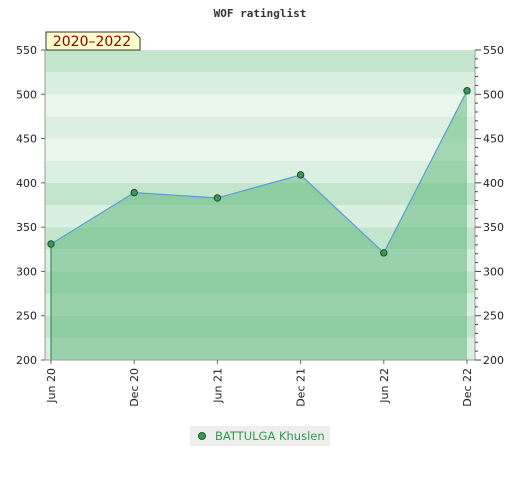  What do you see at coordinates (489, 205) in the screenshot?
I see `right-y-axis: 200 250 300 350 400 450 500 550` at bounding box center [489, 205].